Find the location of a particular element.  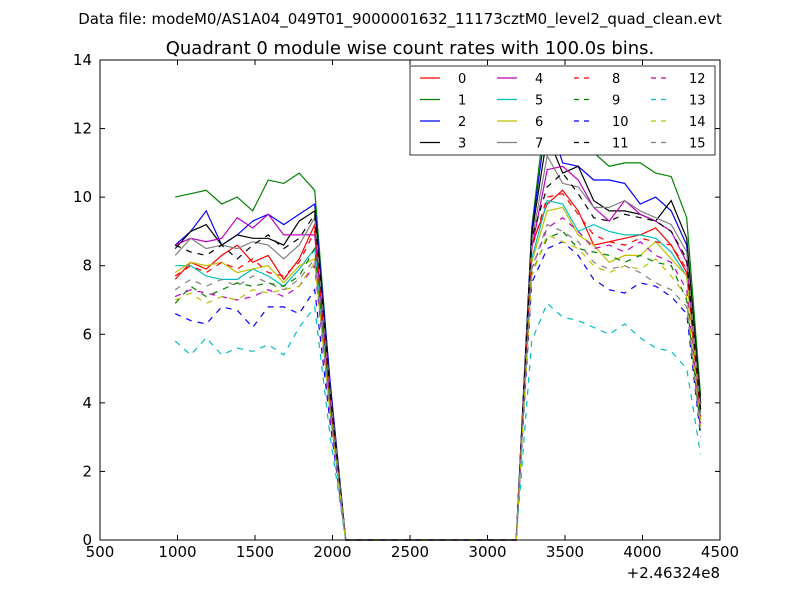

legend-label-0: 0 is located at coordinates (462, 79).